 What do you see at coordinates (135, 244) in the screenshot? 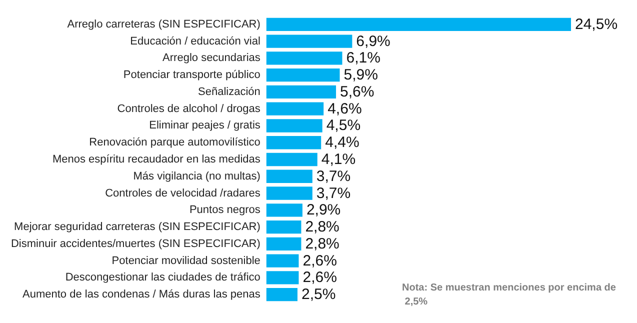
I see `y-tick-label: Disminuir accidentes/muertes (SIN ESPECIFICAR)` at bounding box center [135, 244].